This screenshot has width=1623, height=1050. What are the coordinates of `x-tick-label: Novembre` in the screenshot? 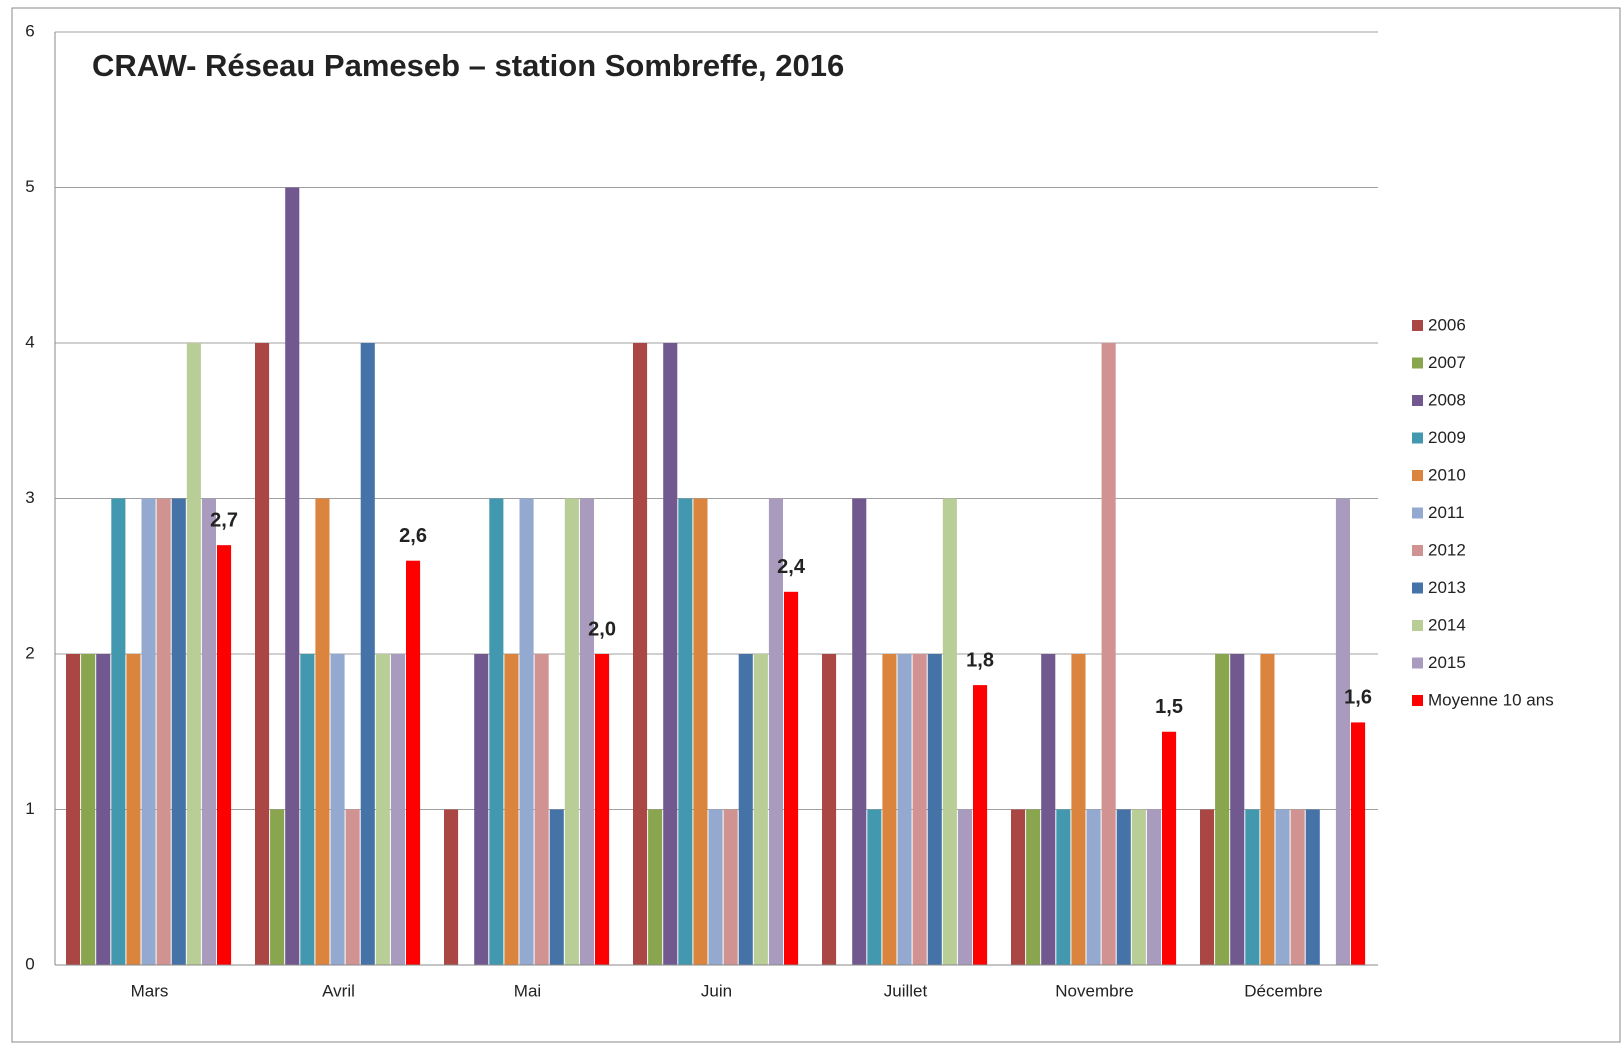 It's located at (1094, 990).